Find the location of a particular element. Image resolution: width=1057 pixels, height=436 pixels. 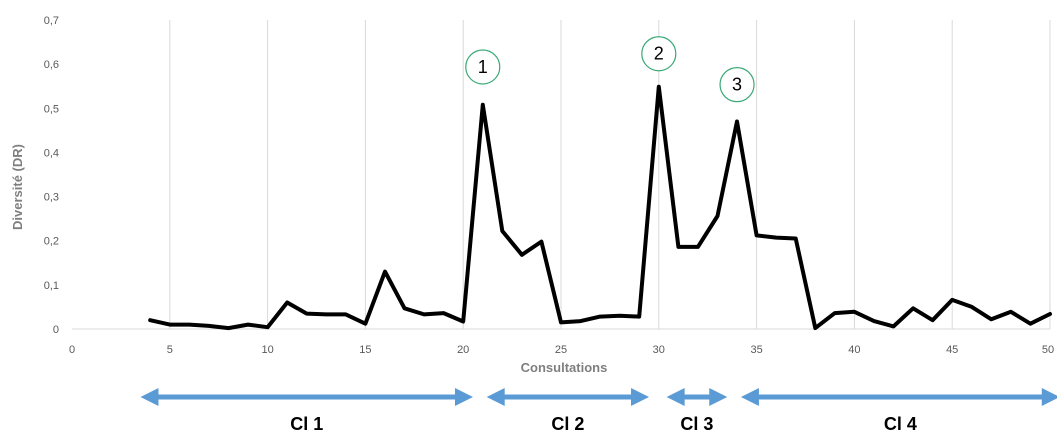

cluster-label: Cl 1 is located at coordinates (306, 424).